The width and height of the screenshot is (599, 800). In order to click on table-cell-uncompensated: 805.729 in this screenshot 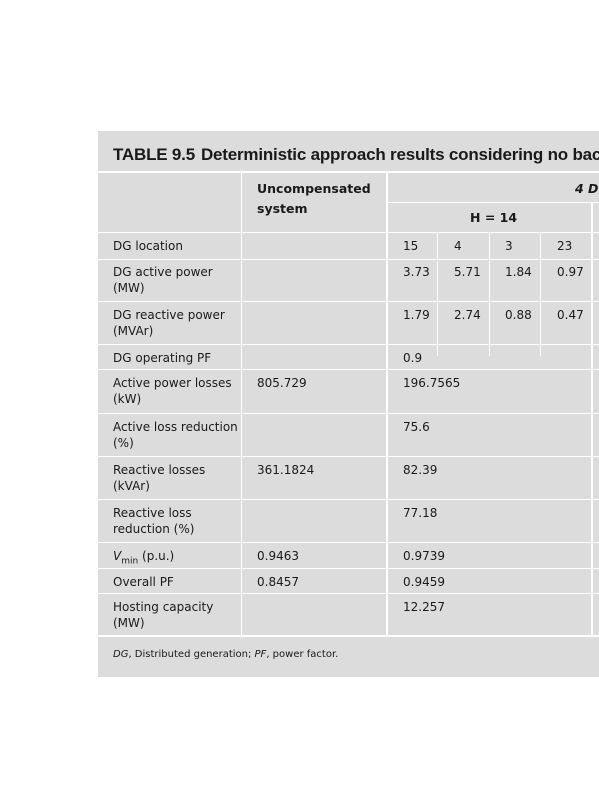, I will do `click(282, 383)`.